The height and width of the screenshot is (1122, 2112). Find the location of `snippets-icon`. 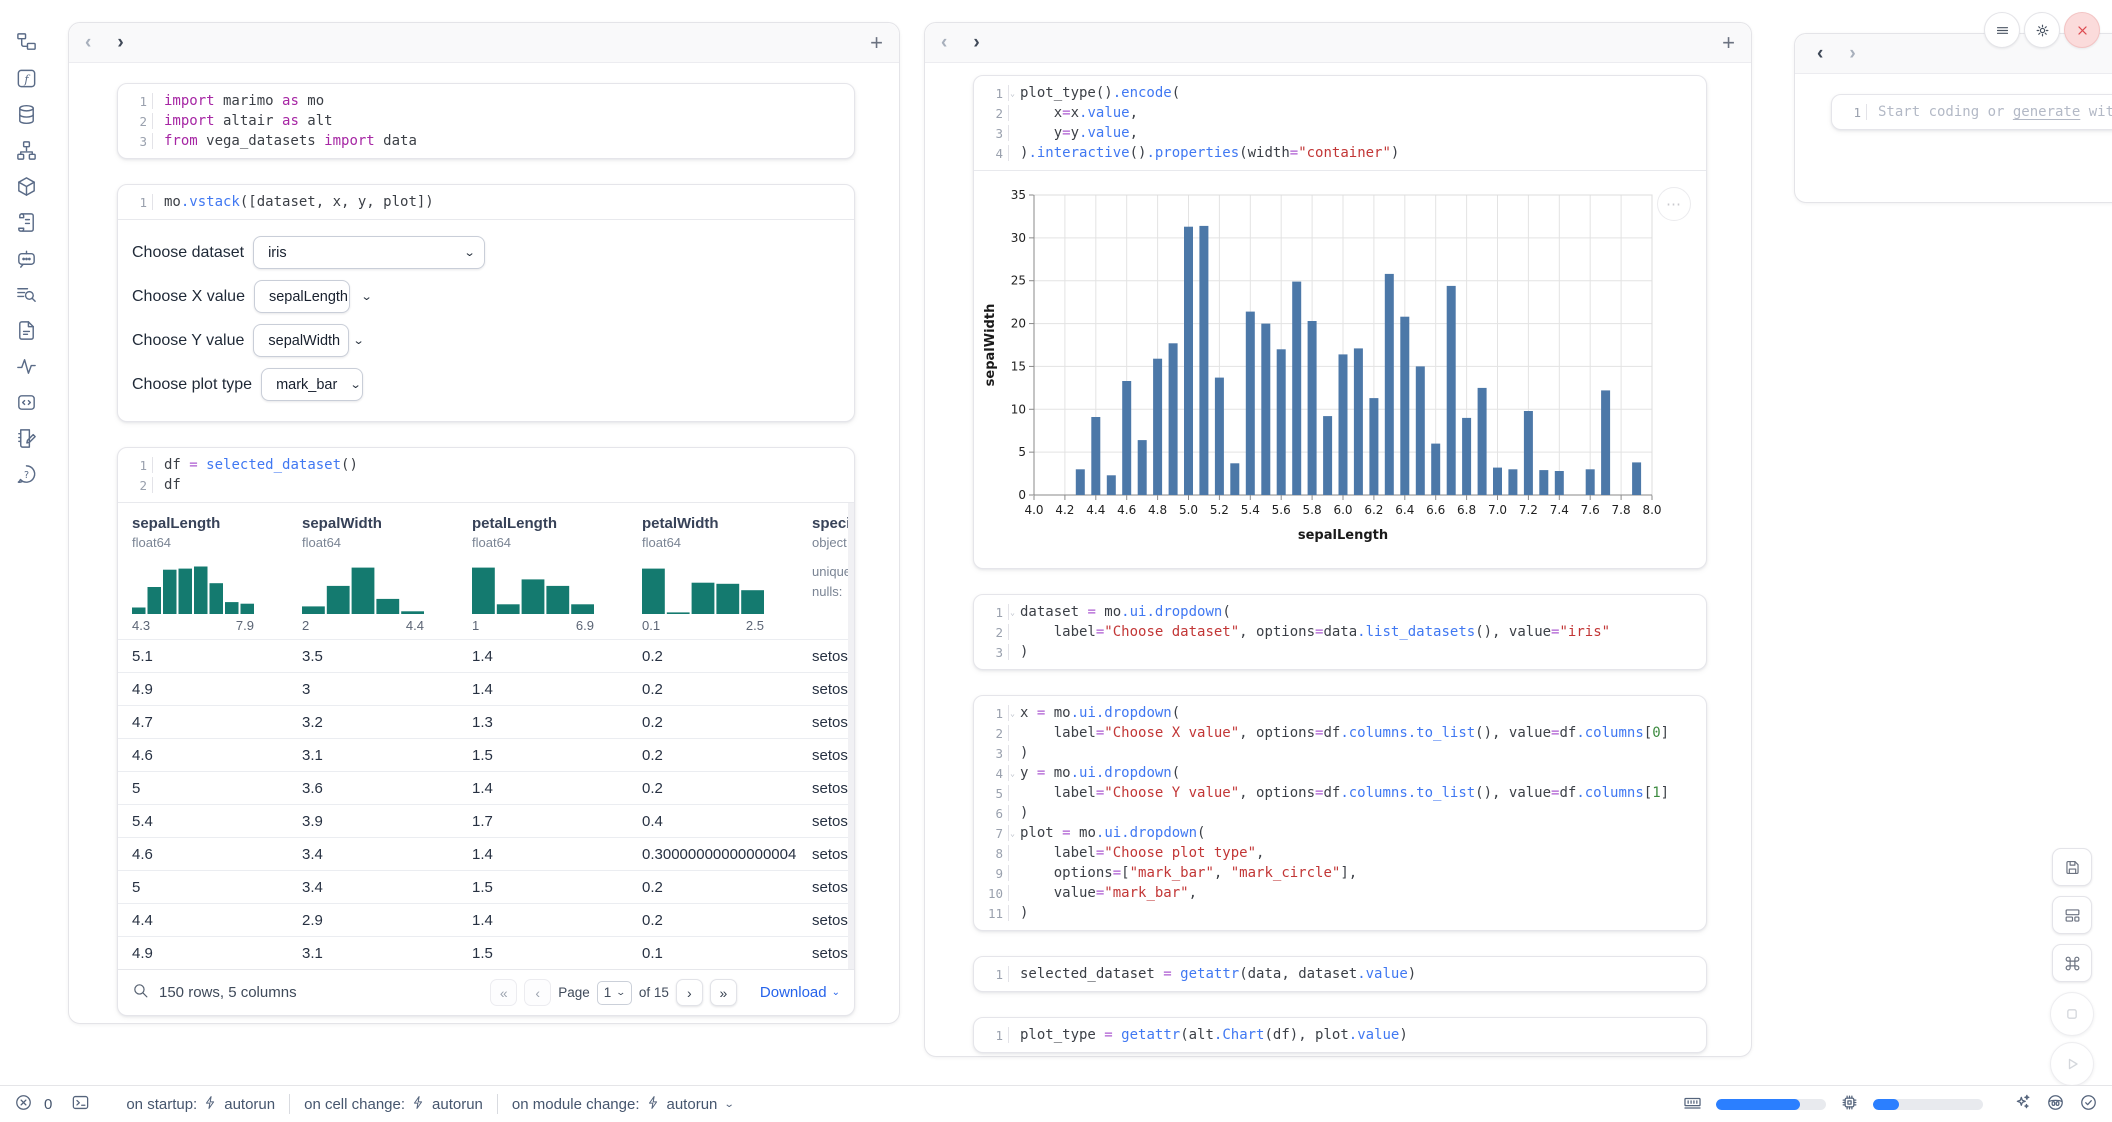

snippets-icon is located at coordinates (26, 402).